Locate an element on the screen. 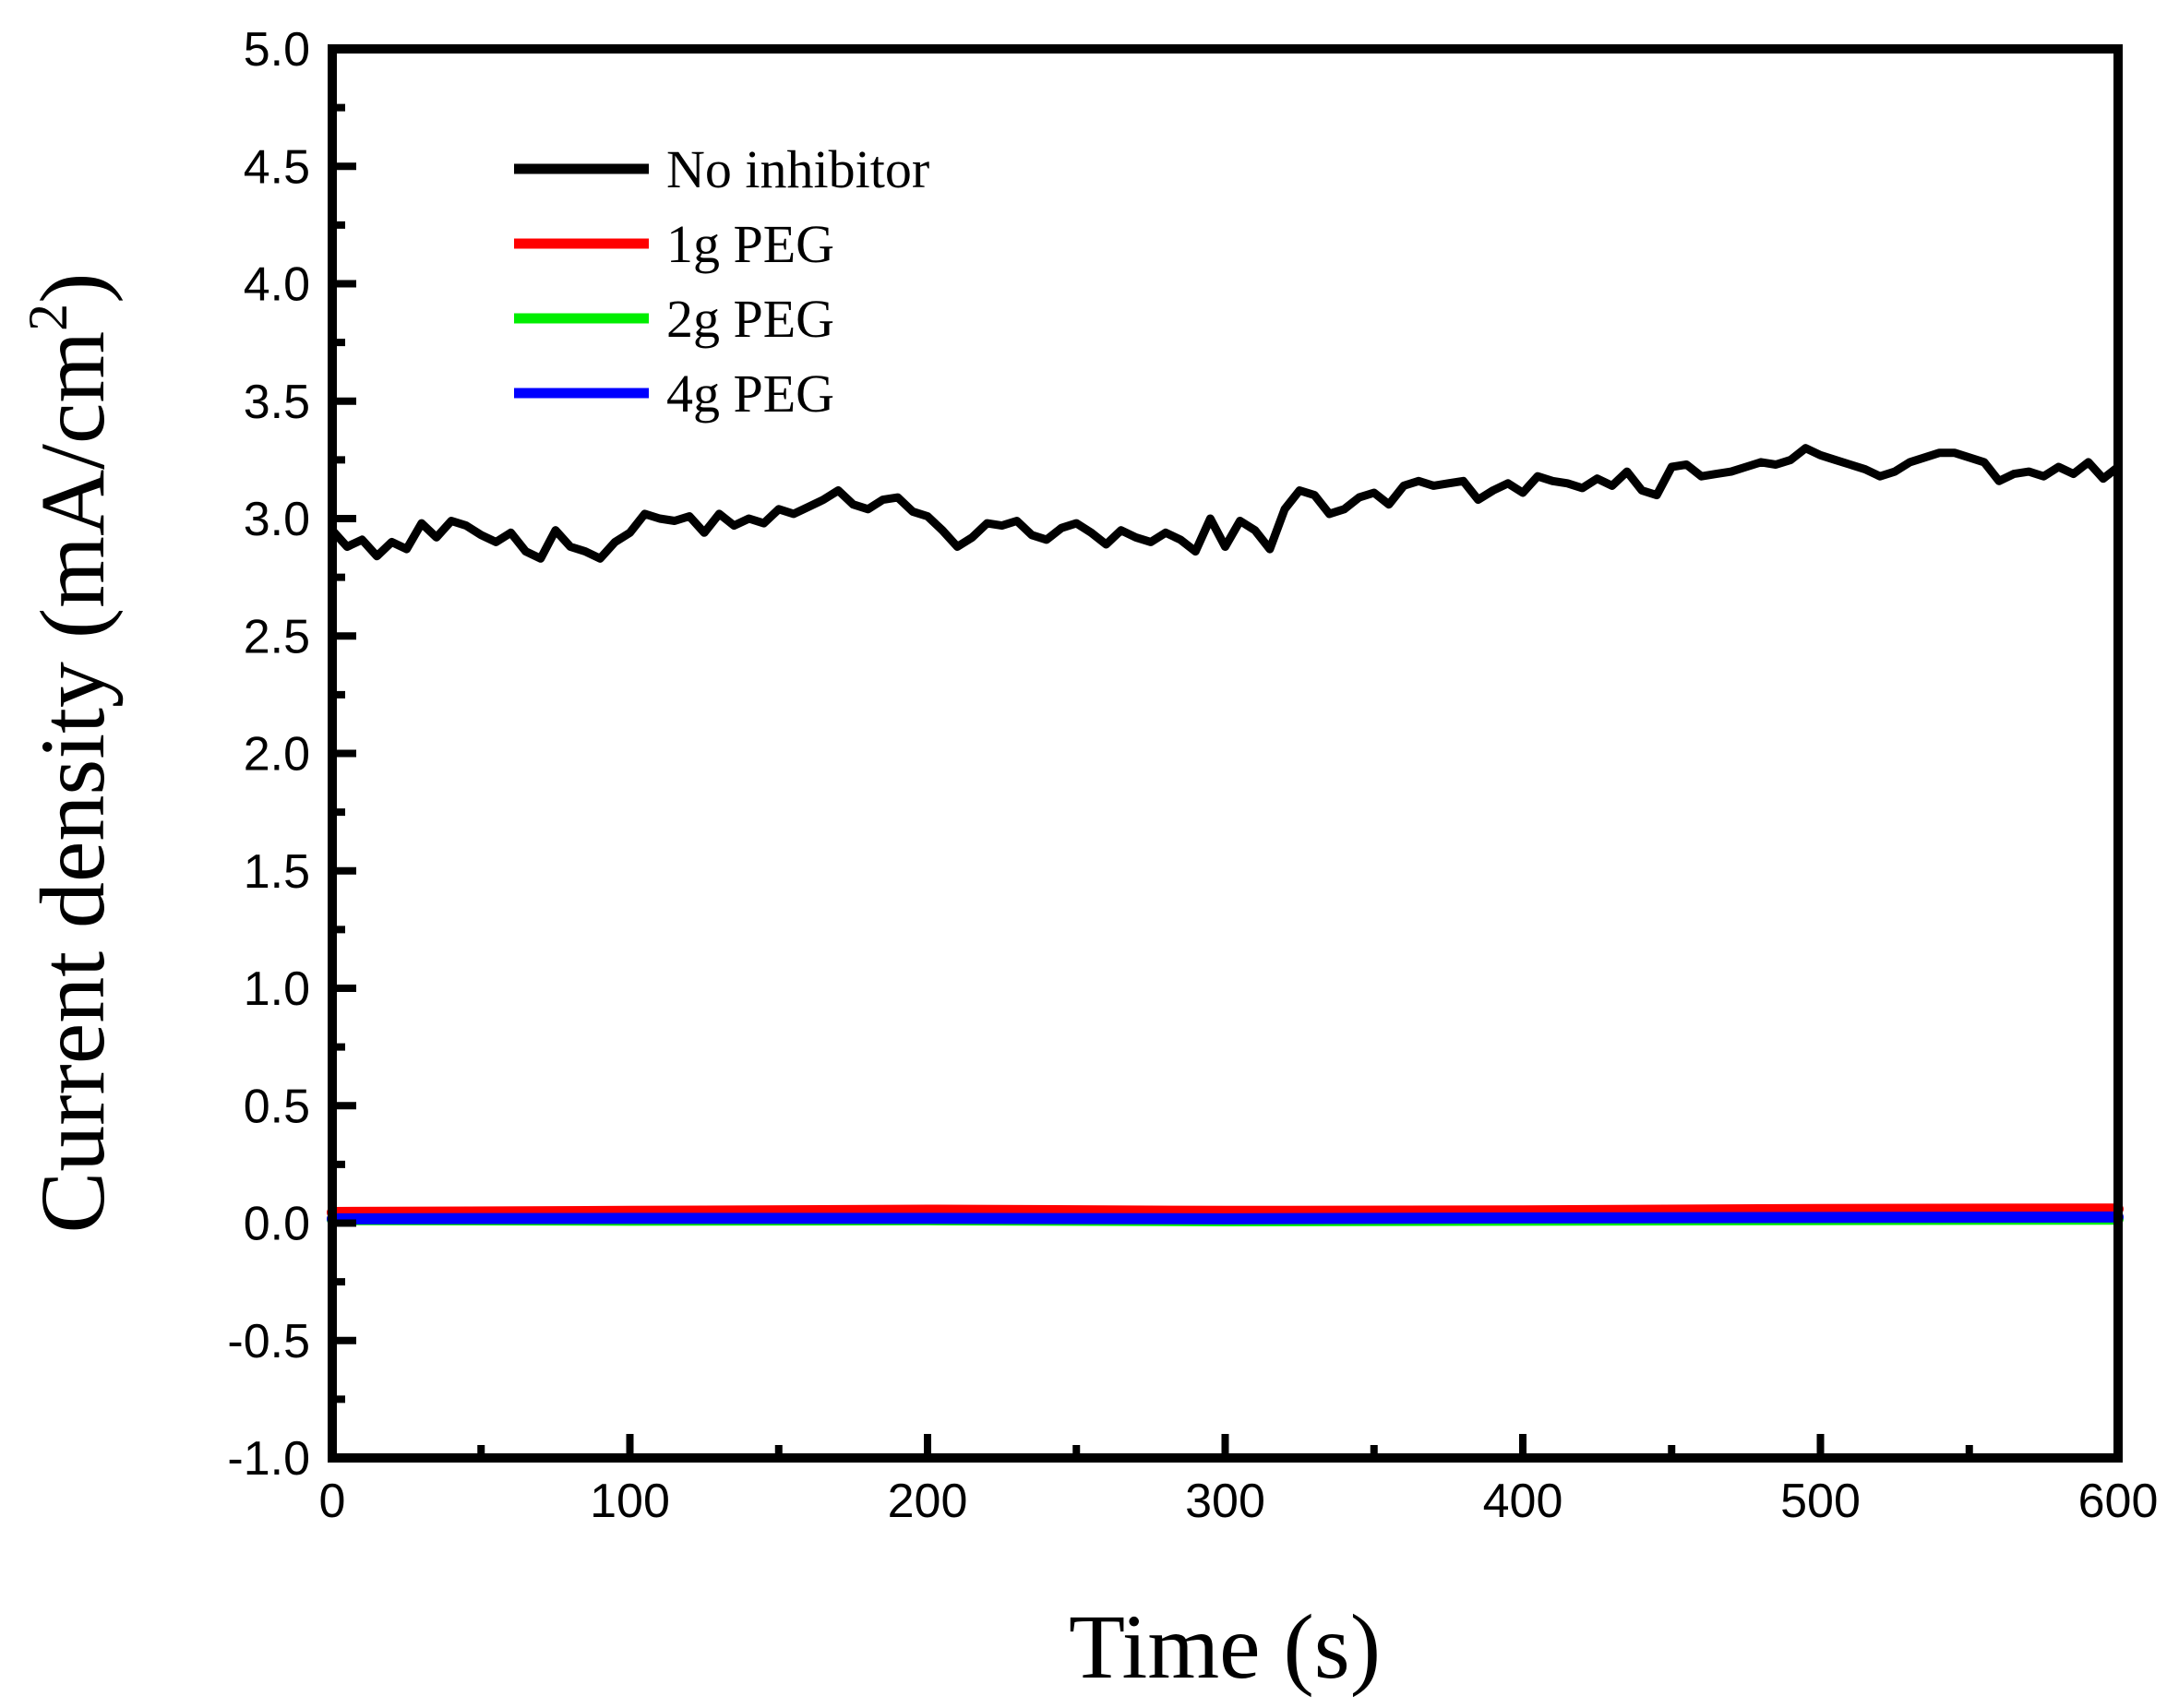 The width and height of the screenshot is (2179, 1708). y-tick-label: 3.0 is located at coordinates (277, 519).